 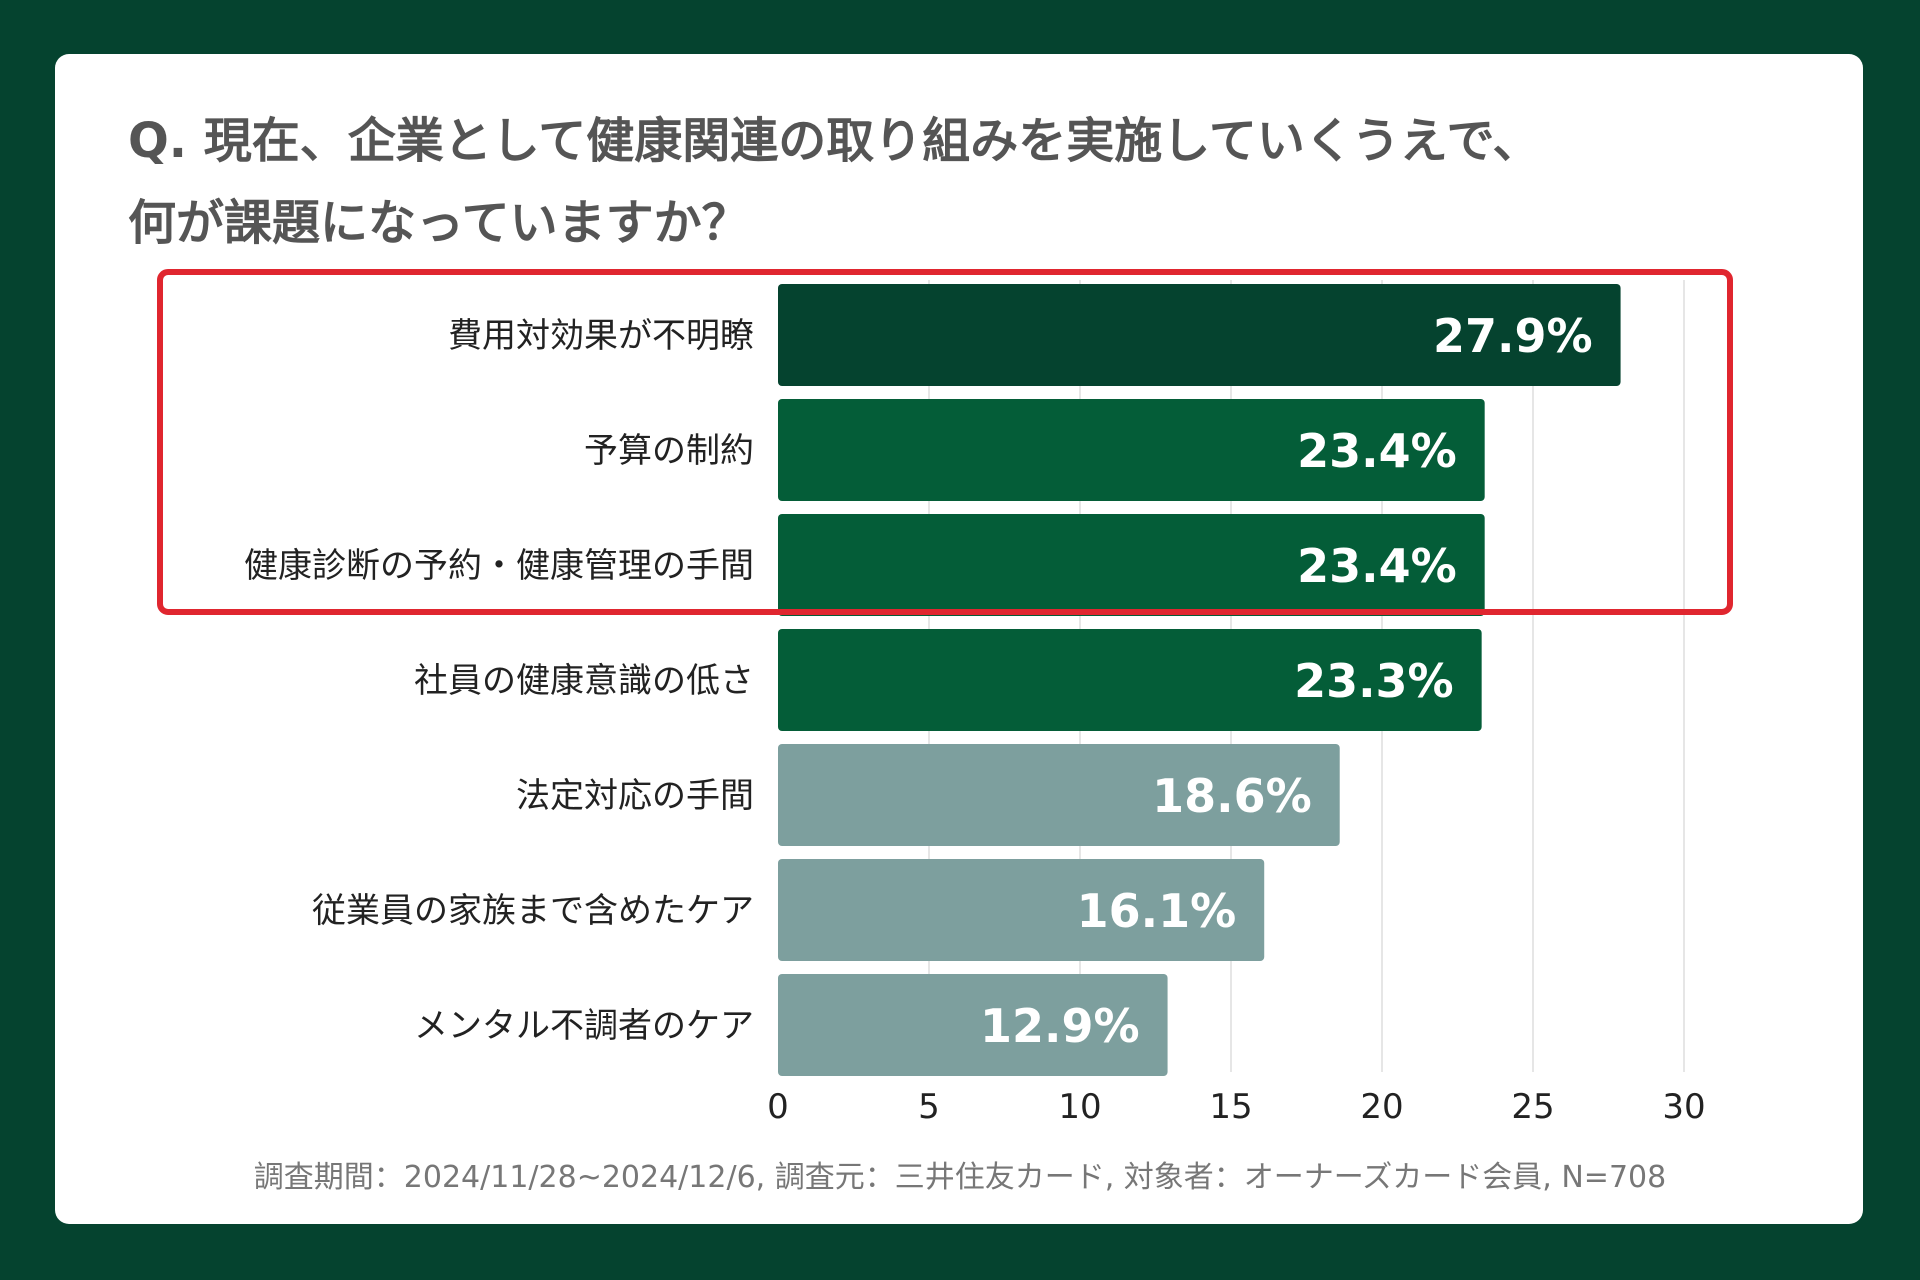 What do you see at coordinates (1374, 681) in the screenshot?
I see `bar-value-label: 23.3%` at bounding box center [1374, 681].